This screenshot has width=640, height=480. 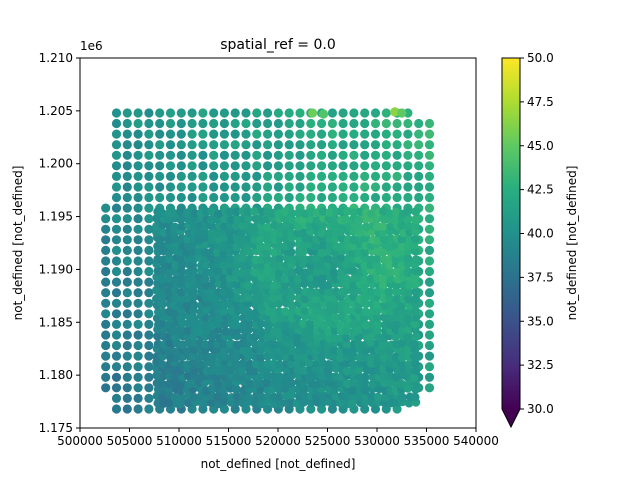 What do you see at coordinates (540, 277) in the screenshot?
I see `colorbar-tick-label: 37.5` at bounding box center [540, 277].